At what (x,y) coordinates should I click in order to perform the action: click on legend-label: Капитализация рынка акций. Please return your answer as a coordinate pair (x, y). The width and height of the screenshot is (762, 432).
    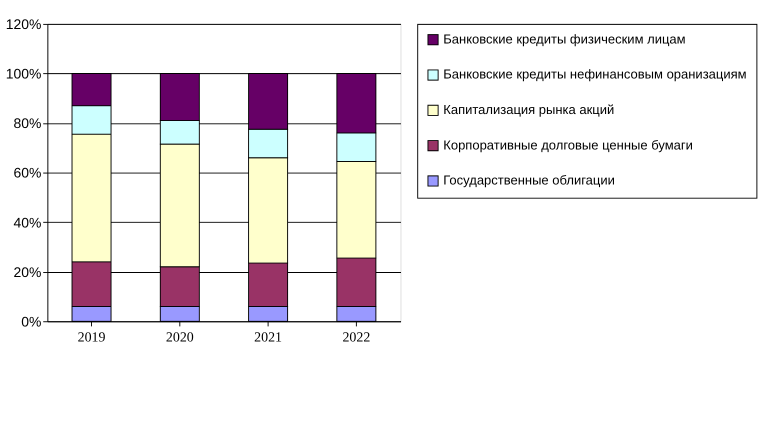
    Looking at the image, I should click on (528, 110).